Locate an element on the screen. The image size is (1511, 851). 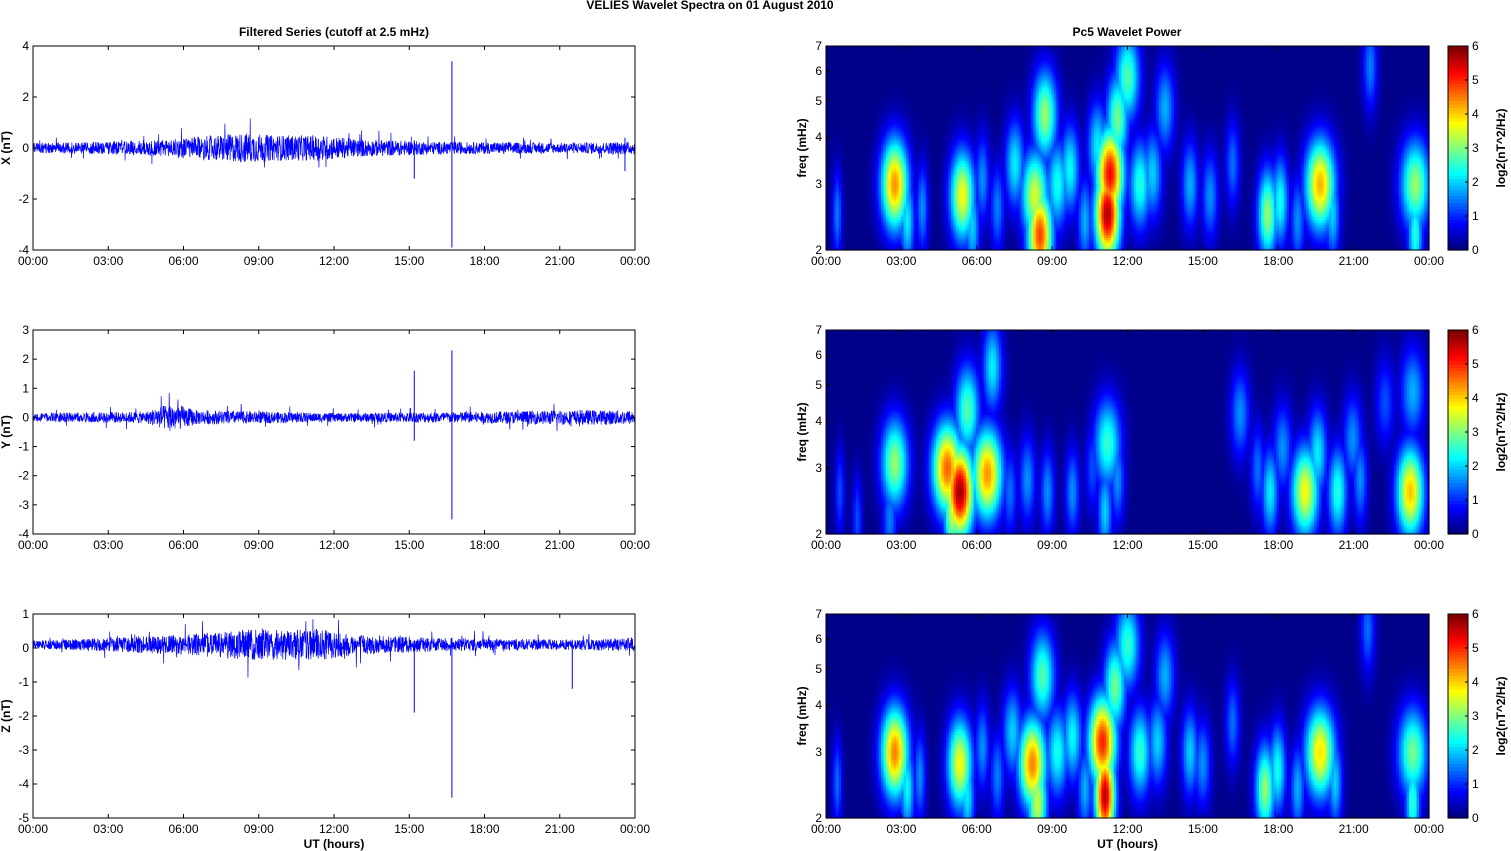
y-axis-label: Y (nT) is located at coordinates (6, 432).